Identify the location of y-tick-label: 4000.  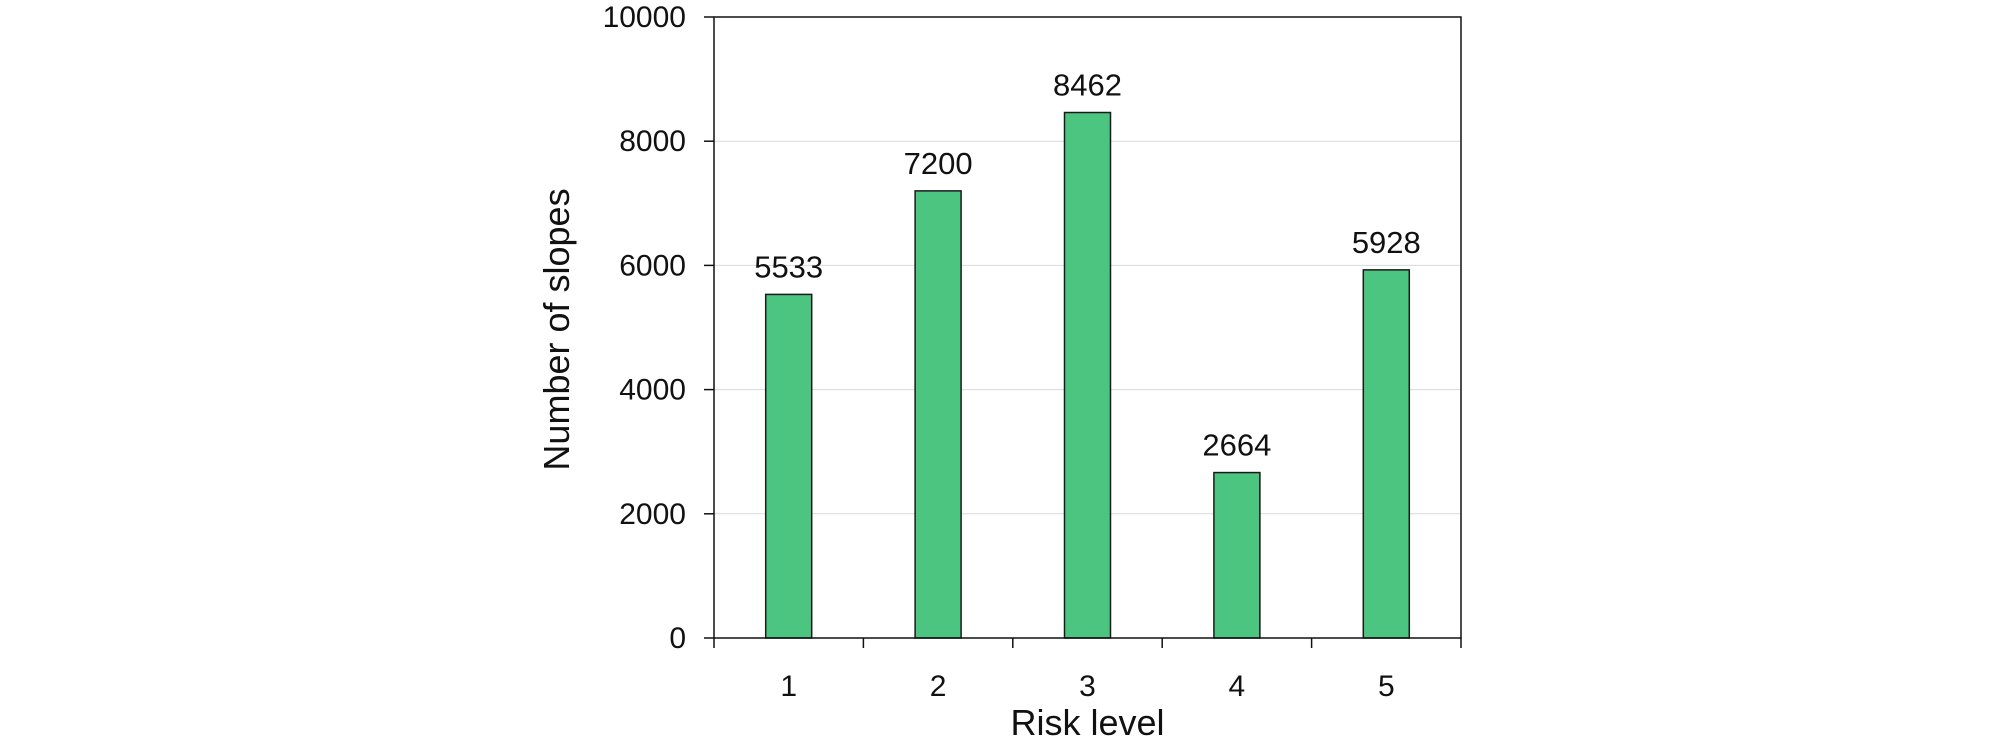
(652, 390).